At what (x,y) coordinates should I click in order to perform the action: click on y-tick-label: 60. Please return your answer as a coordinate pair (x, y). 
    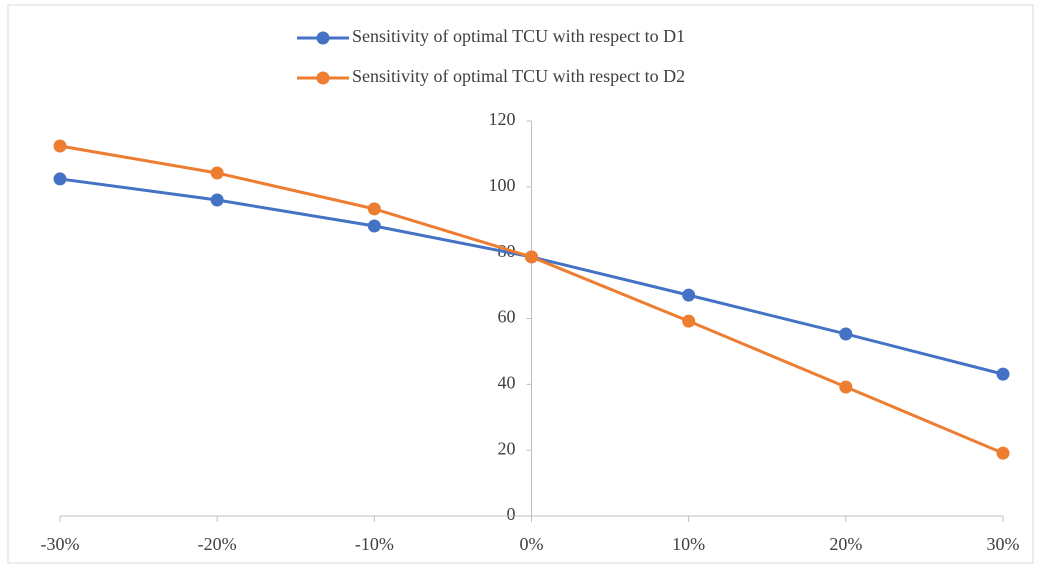
    Looking at the image, I should click on (507, 317).